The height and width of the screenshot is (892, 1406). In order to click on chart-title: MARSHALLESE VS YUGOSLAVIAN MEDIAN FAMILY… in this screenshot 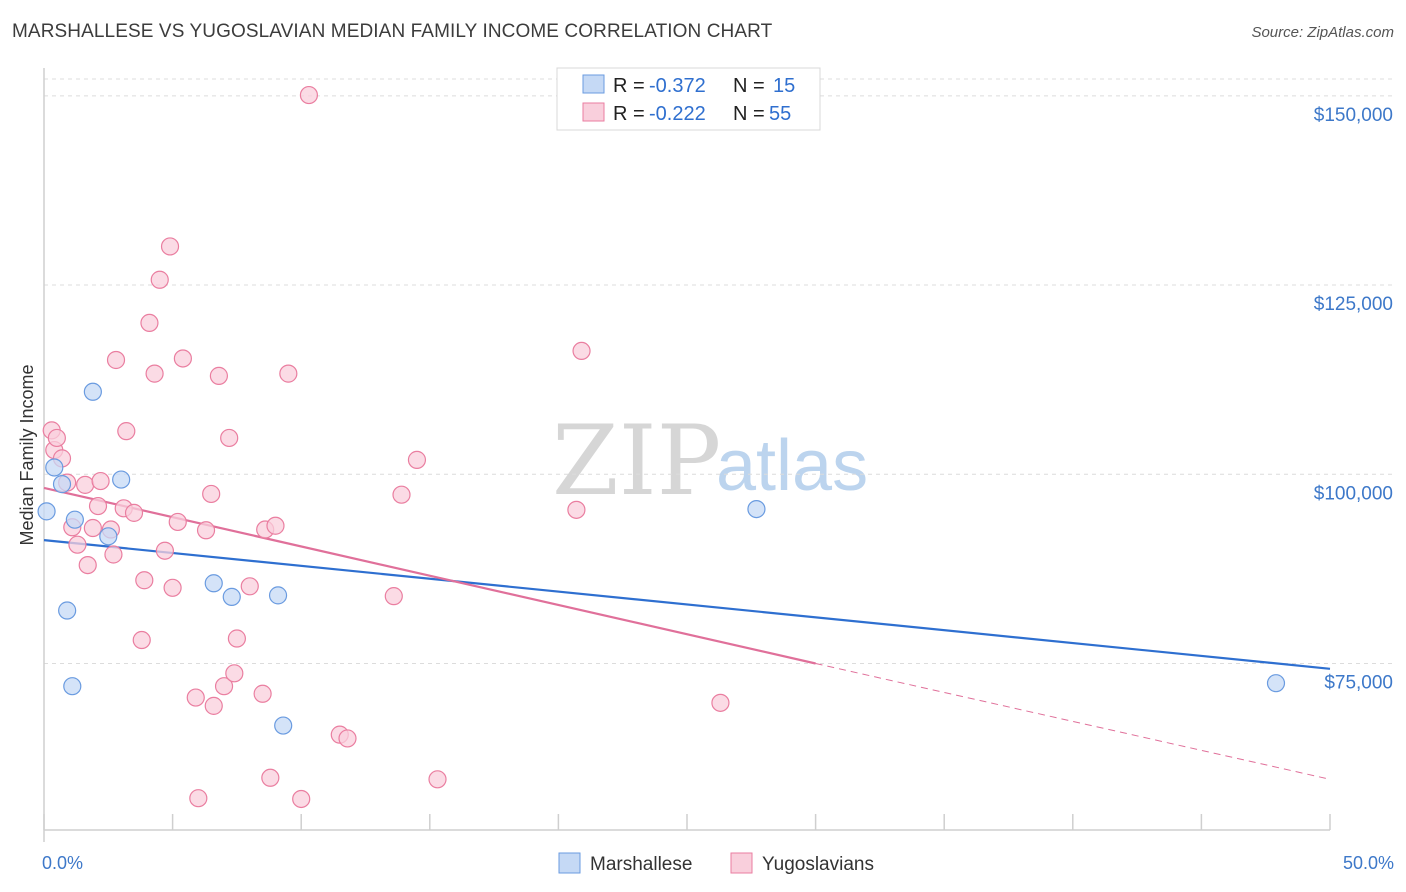, I will do `click(392, 31)`.